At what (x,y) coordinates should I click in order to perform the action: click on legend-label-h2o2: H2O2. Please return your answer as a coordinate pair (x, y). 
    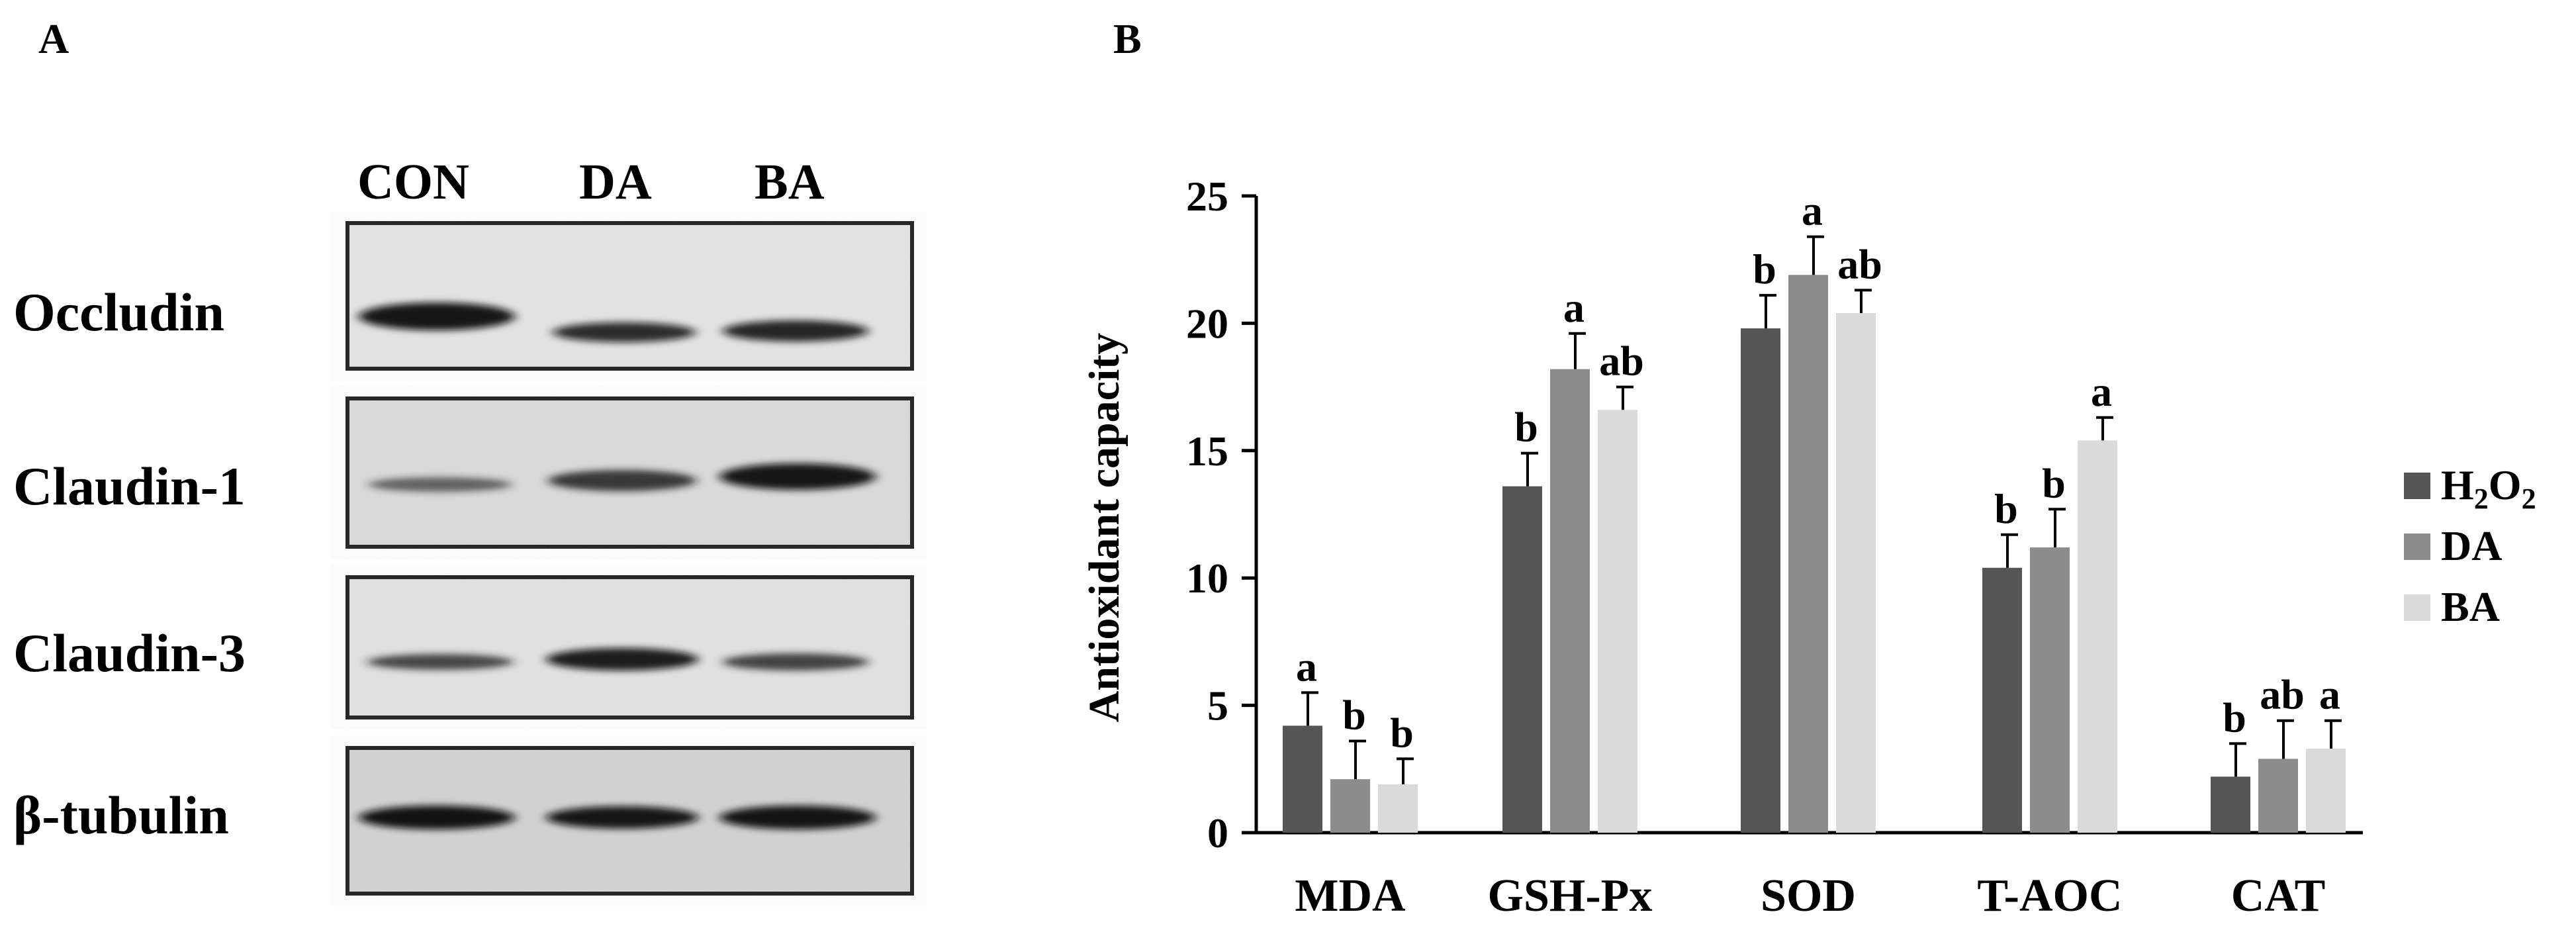
    Looking at the image, I should click on (2488, 488).